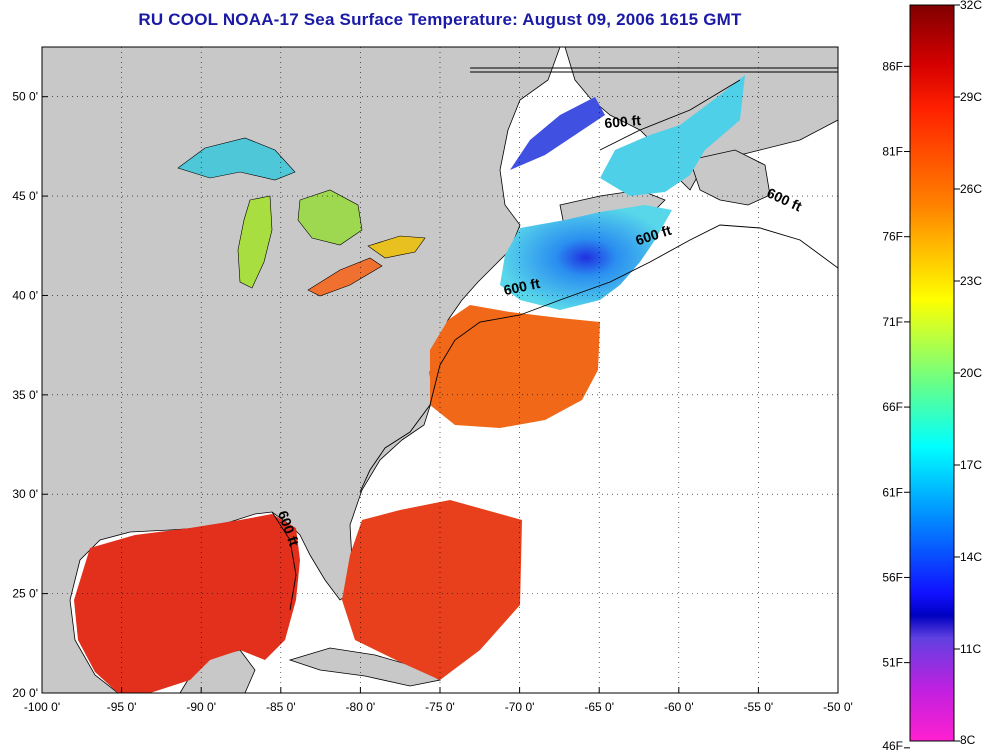  What do you see at coordinates (201, 707) in the screenshot?
I see `lon-tick-label: -90 0'` at bounding box center [201, 707].